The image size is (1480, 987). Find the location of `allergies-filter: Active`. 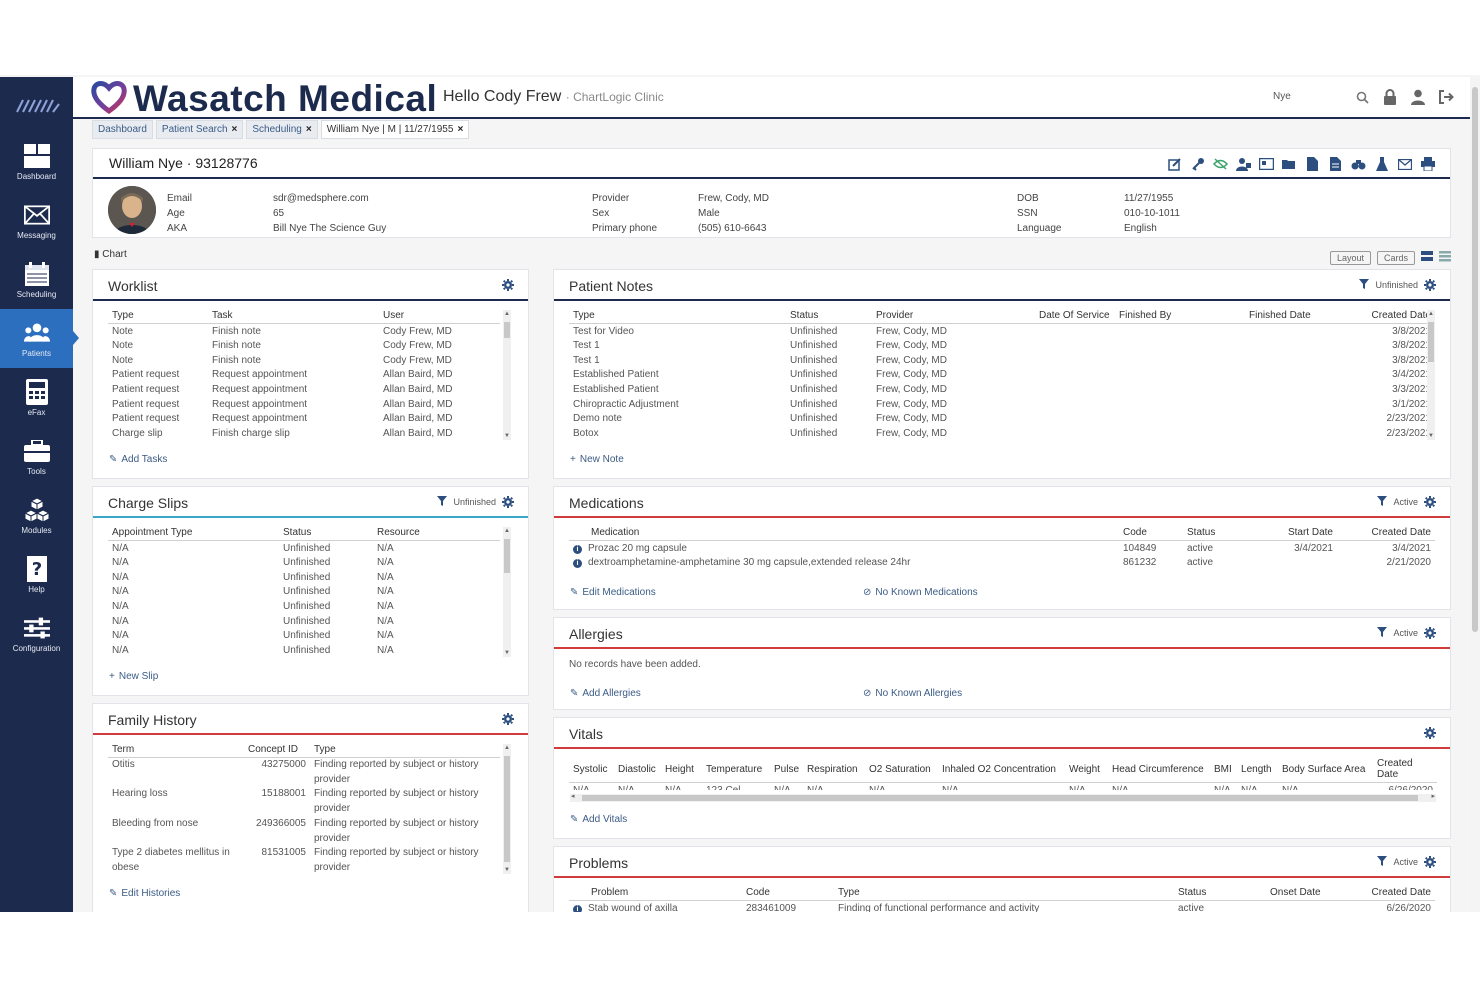

allergies-filter: Active is located at coordinates (1405, 633).